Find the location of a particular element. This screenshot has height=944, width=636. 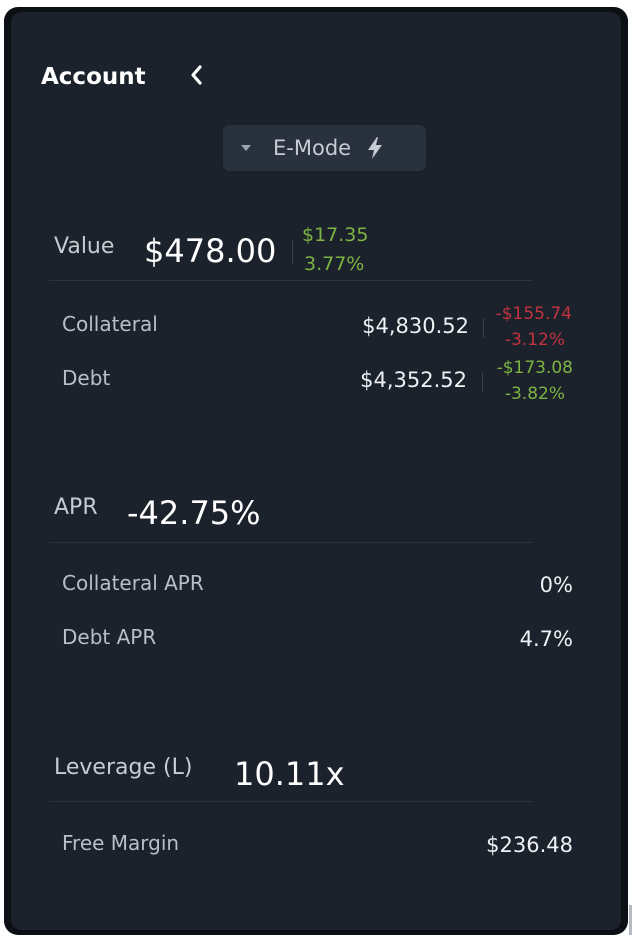

collateral-value: $4,830.52 is located at coordinates (415, 326).